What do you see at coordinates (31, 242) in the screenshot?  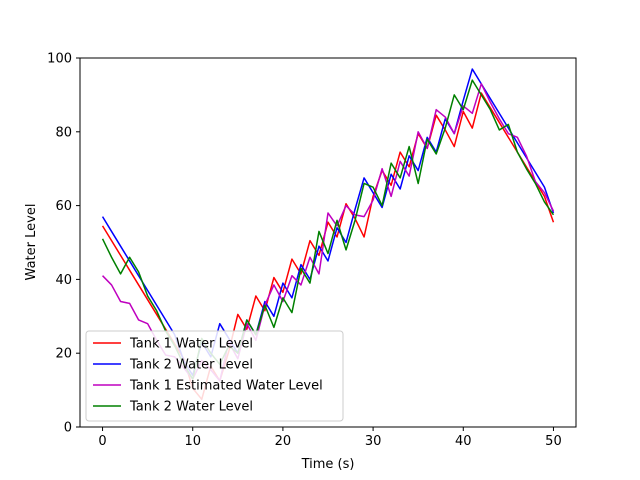 I see `y-axis-label: Water Level` at bounding box center [31, 242].